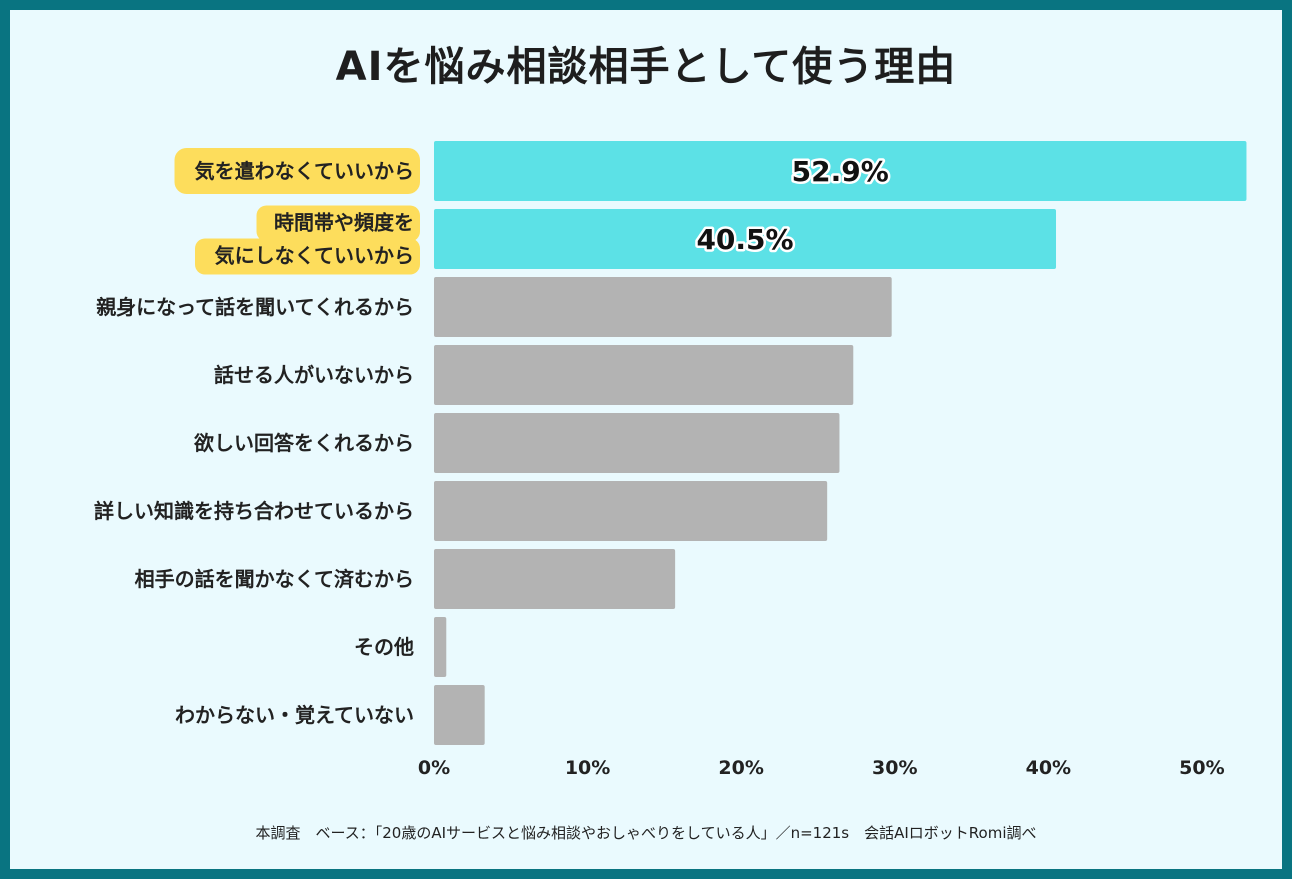 The image size is (1292, 879). What do you see at coordinates (646, 67) in the screenshot?
I see `chart-title: AIを悩み相談相手として使う理由` at bounding box center [646, 67].